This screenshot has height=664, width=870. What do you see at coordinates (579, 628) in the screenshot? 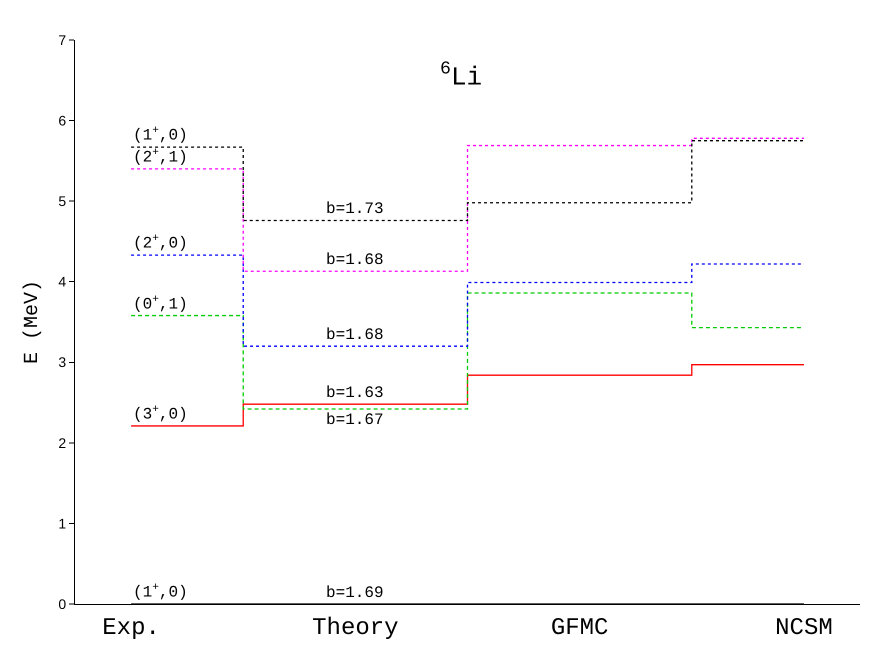
I see `x-tick-label: GFMC` at bounding box center [579, 628].